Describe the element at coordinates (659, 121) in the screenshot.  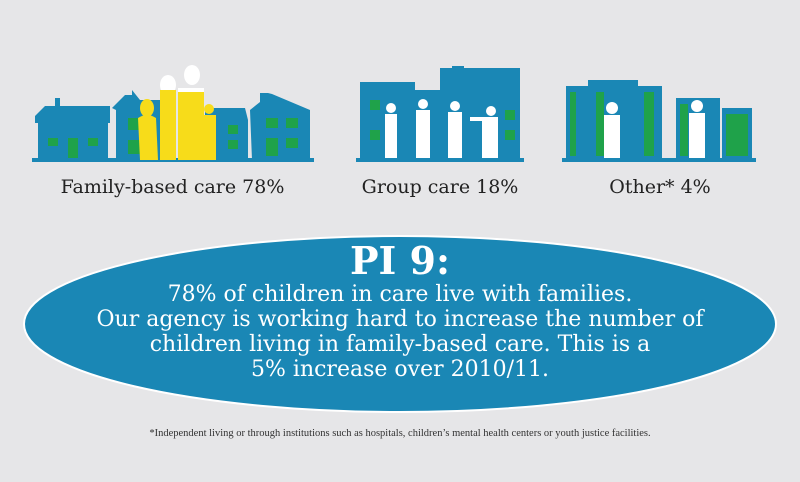
I see `institution-buildings-icon` at that location.